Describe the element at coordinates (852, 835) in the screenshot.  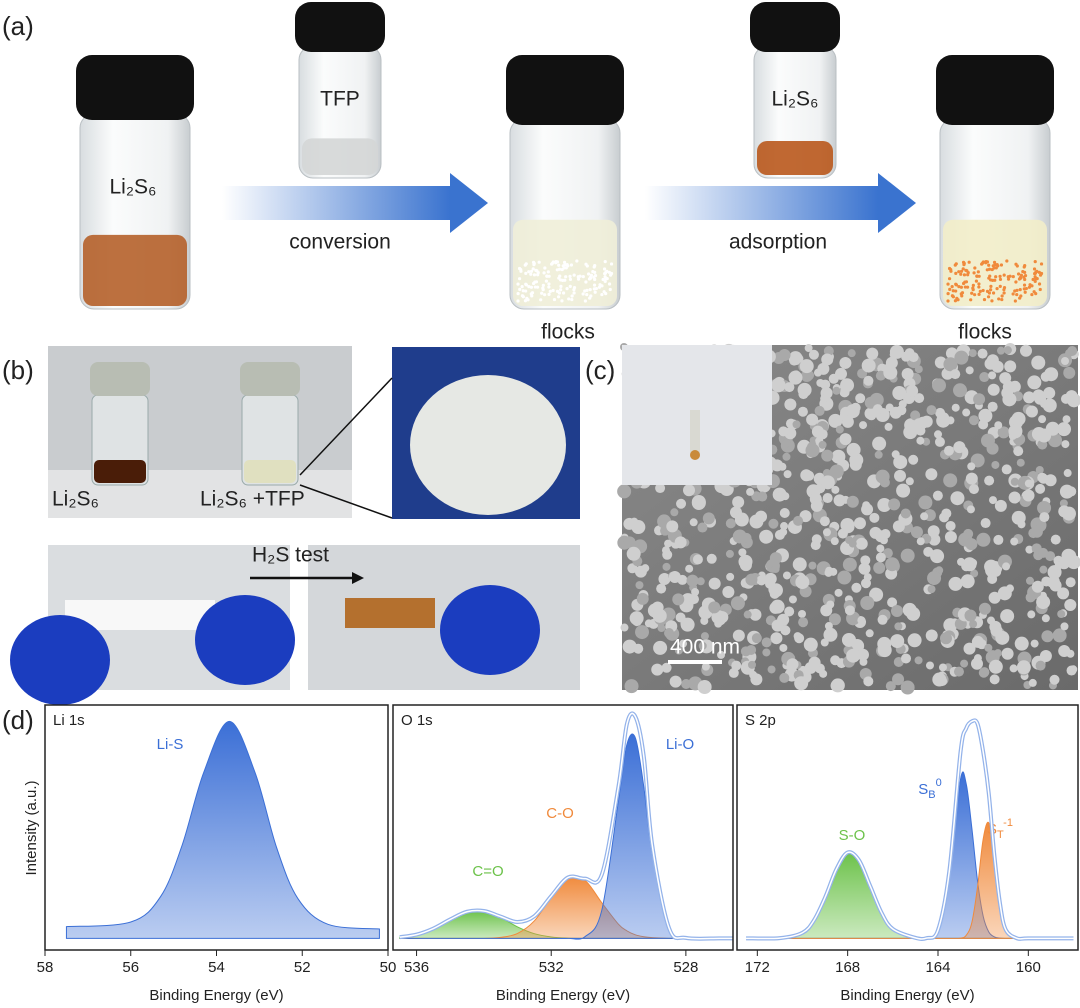
I see `peak-label: S-O` at that location.